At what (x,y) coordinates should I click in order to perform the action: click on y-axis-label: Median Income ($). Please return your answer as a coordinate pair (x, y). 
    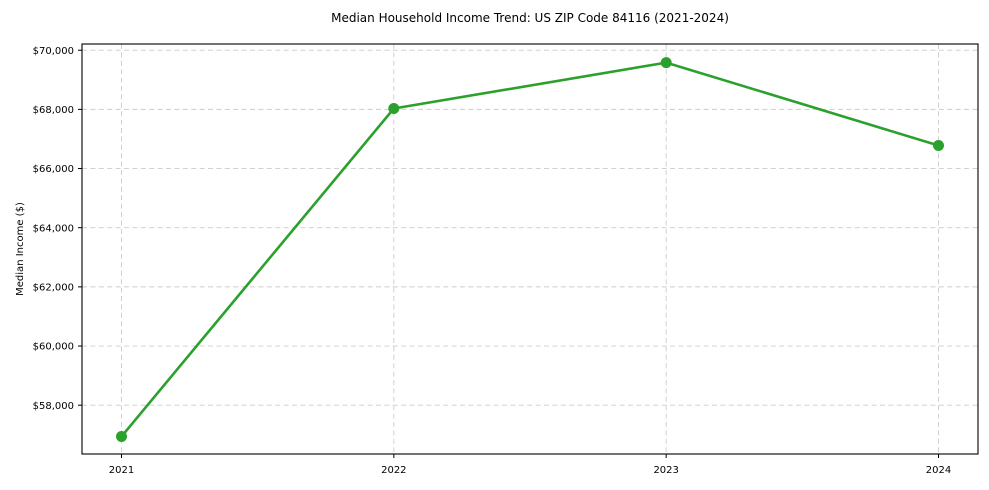
    Looking at the image, I should click on (20, 249).